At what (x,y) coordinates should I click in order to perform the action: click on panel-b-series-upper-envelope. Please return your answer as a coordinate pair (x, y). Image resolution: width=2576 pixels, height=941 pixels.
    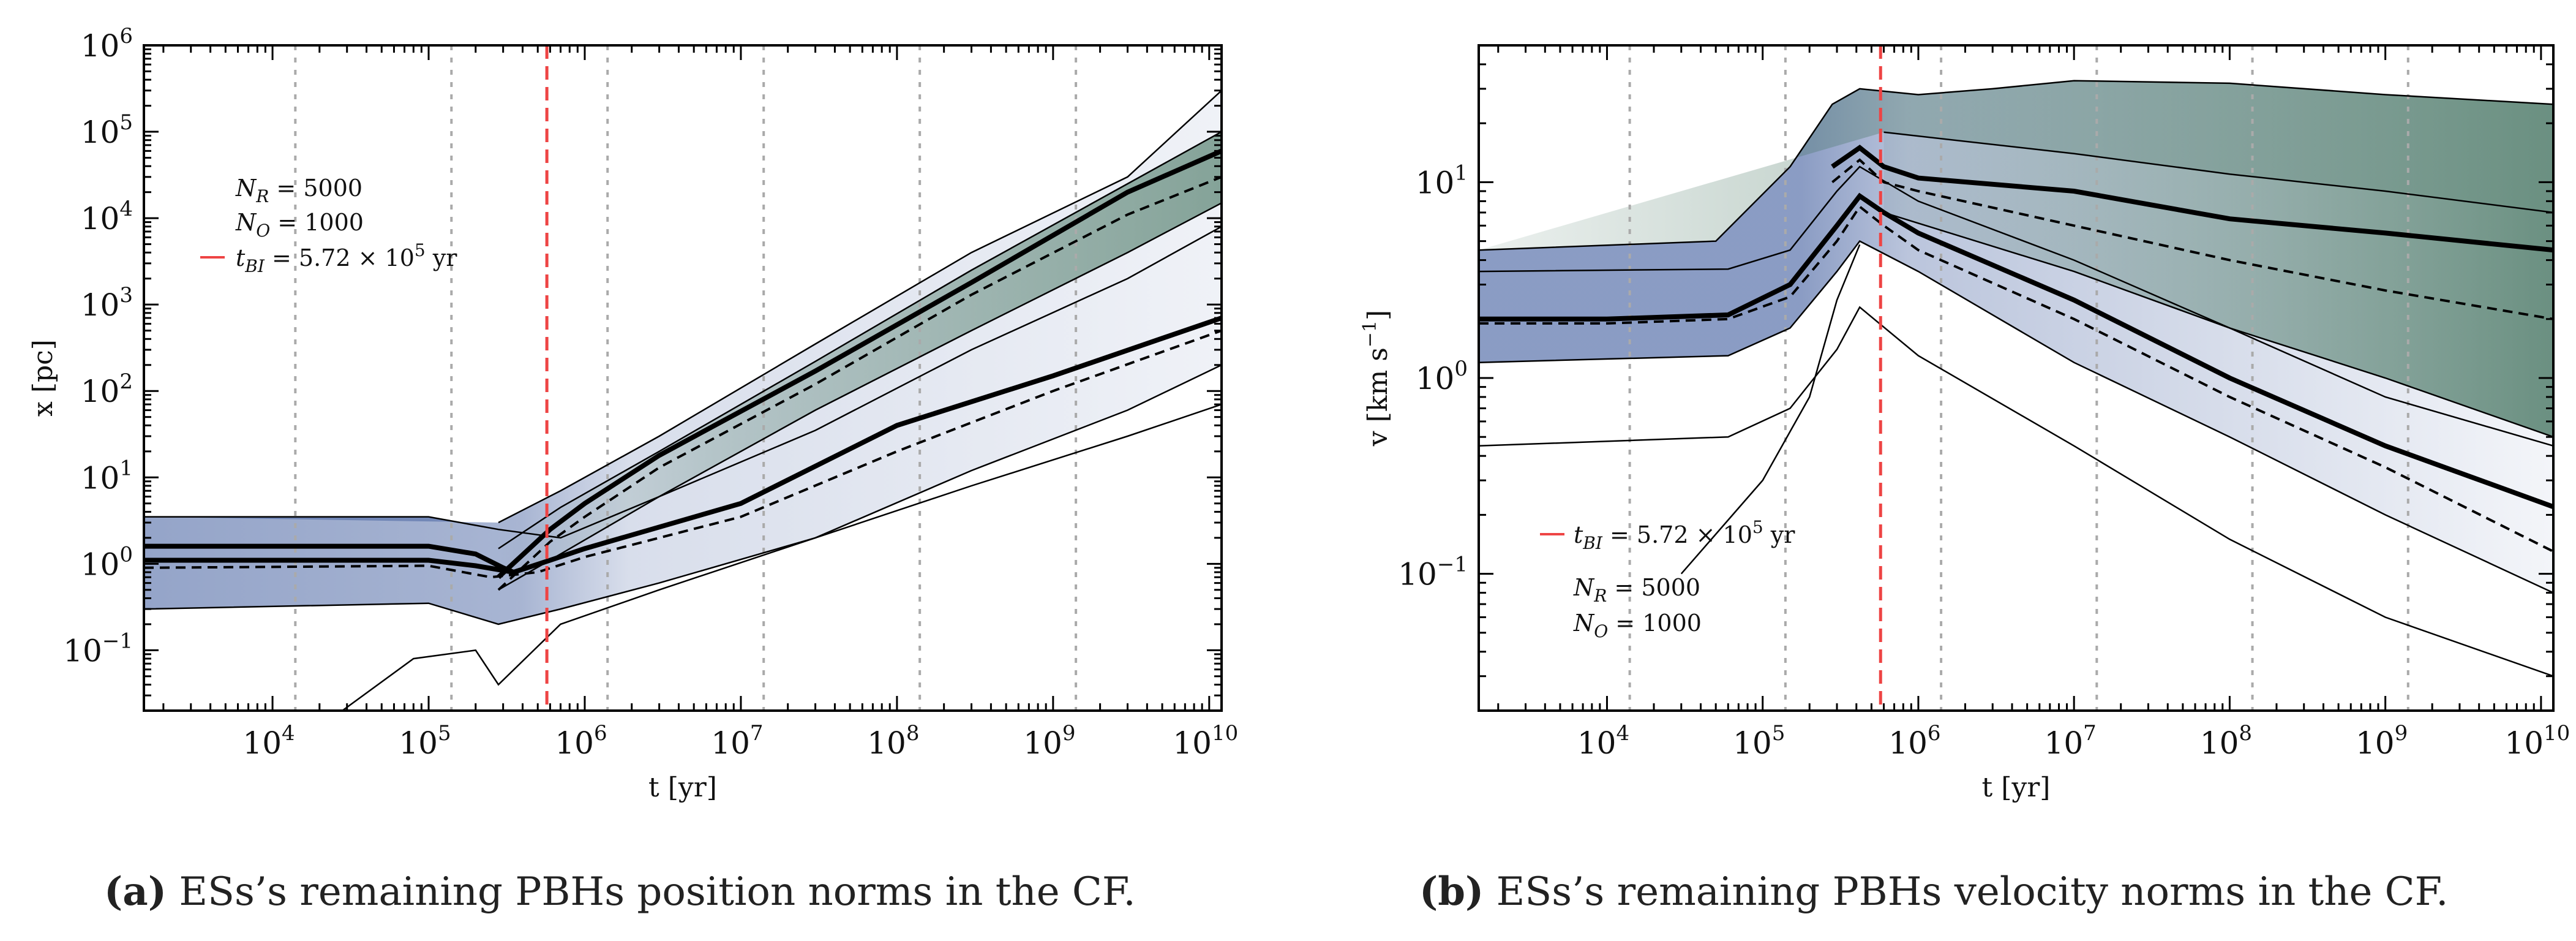
    Looking at the image, I should click on (2016, 165).